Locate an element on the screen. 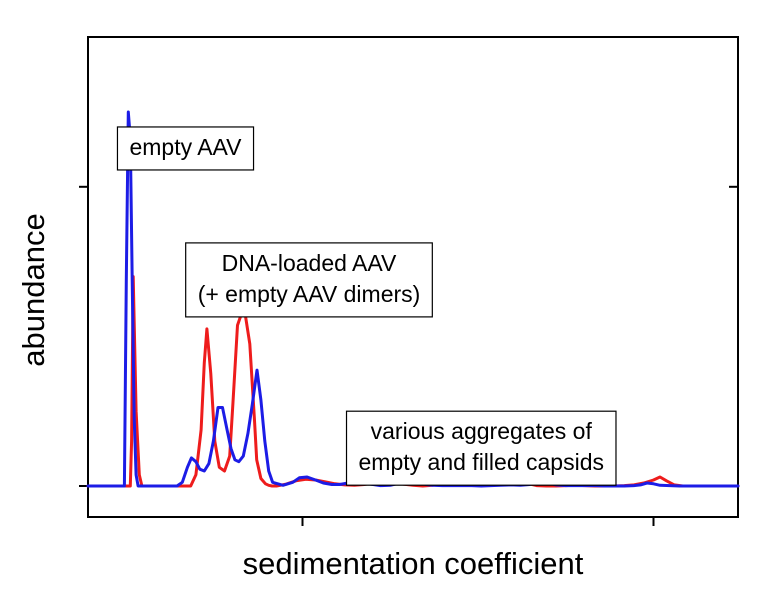  y-axis-label: abundance is located at coordinates (33, 289).